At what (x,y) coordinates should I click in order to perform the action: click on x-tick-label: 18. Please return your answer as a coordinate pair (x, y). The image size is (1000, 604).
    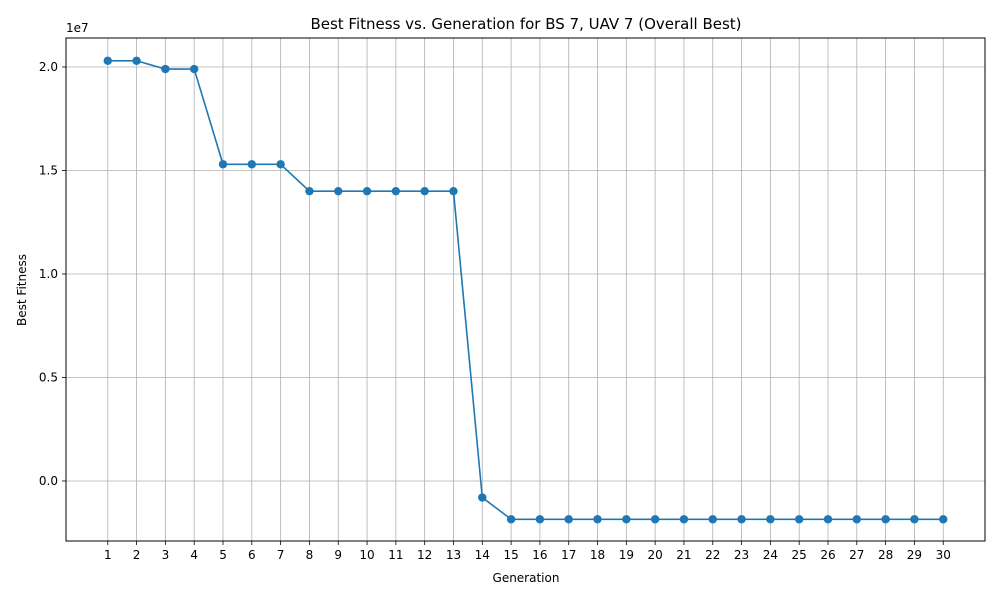
    Looking at the image, I should click on (597, 555).